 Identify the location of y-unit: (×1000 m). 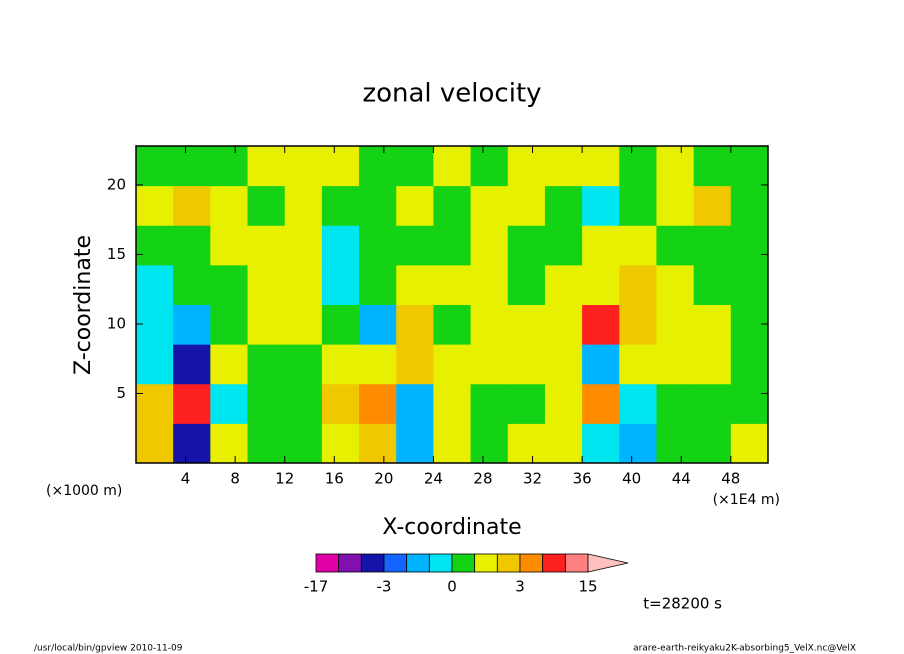
(84, 491).